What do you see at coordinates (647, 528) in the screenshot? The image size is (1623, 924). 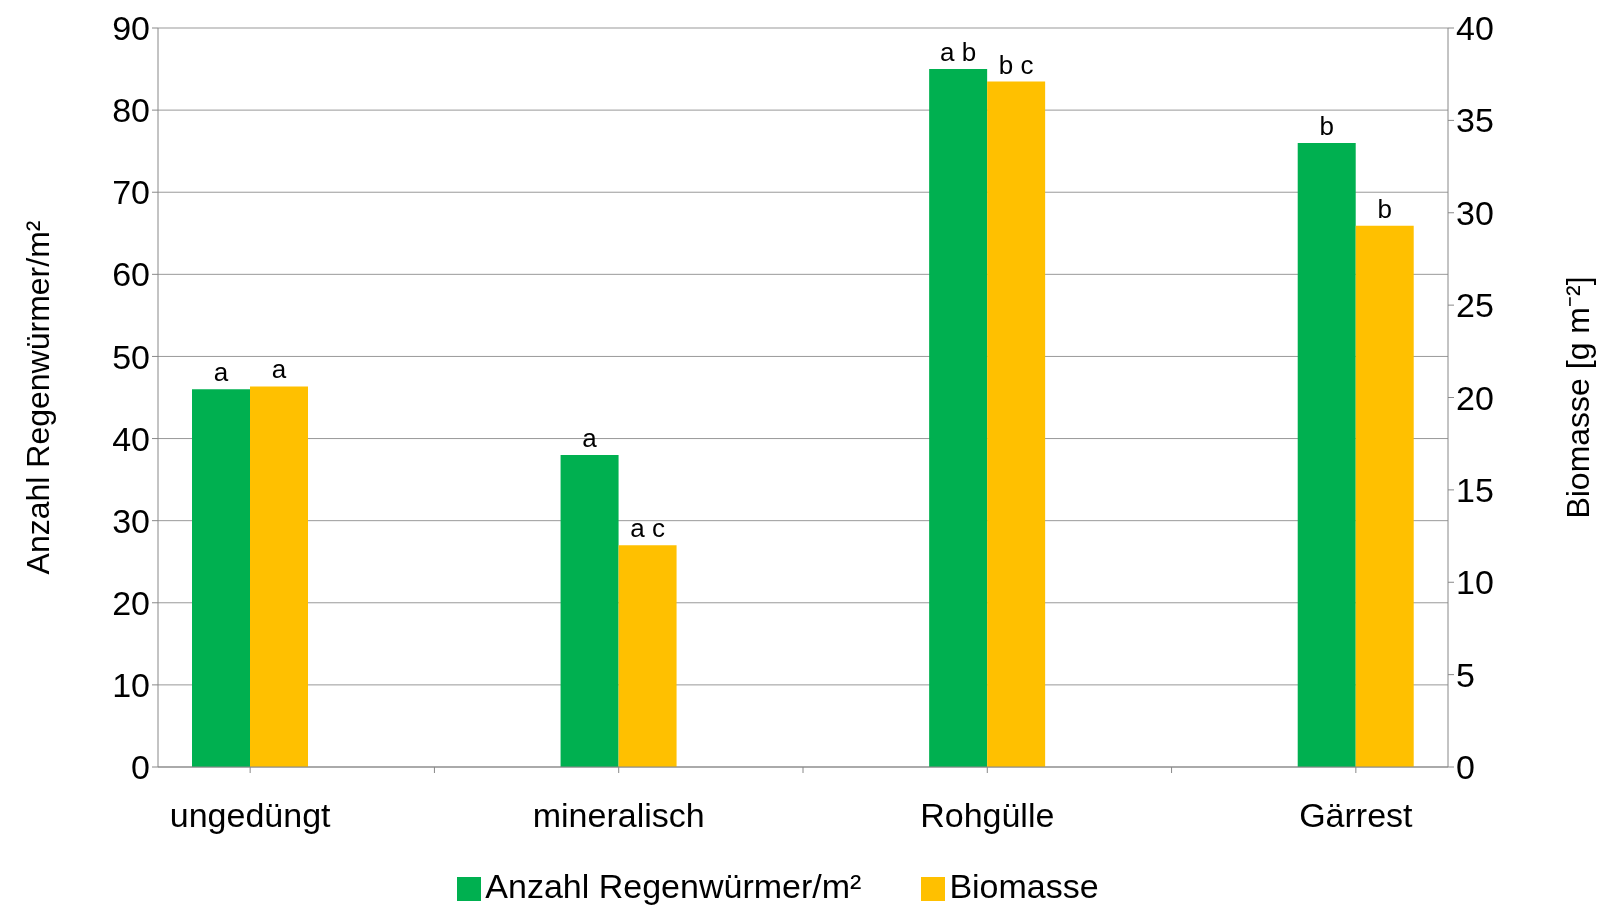 I see `data-label: a c` at bounding box center [647, 528].